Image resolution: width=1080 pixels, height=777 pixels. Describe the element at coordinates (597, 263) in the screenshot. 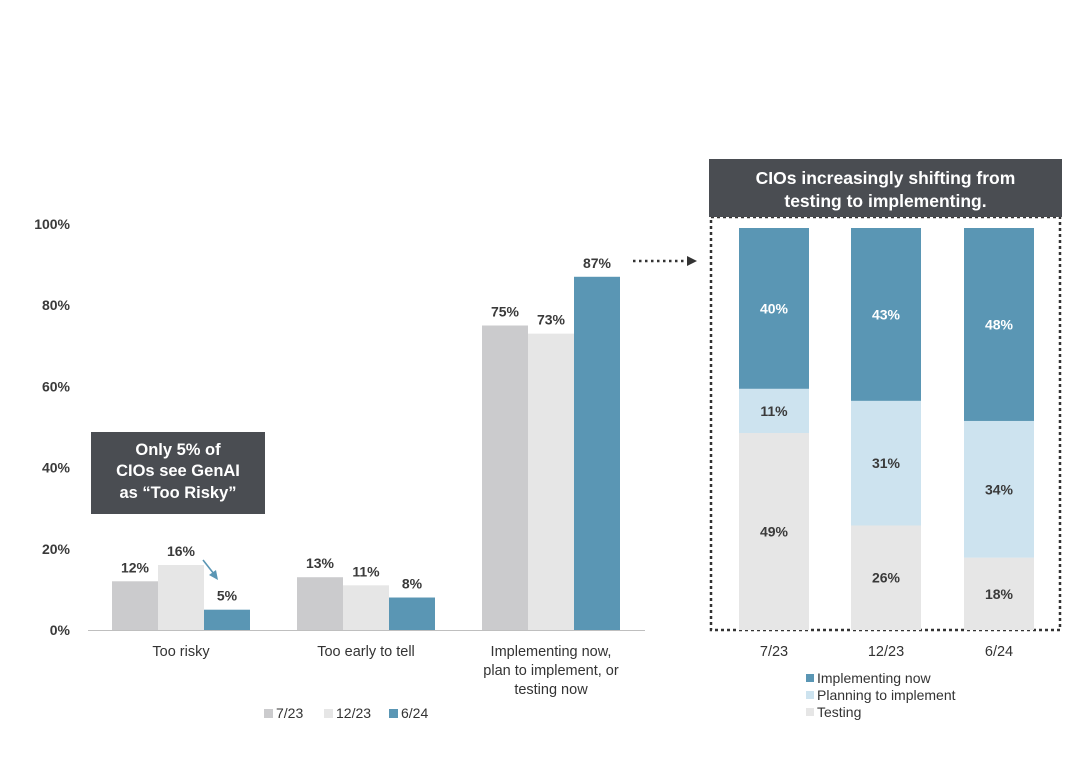

I see `bar-value-label: 87%` at that location.